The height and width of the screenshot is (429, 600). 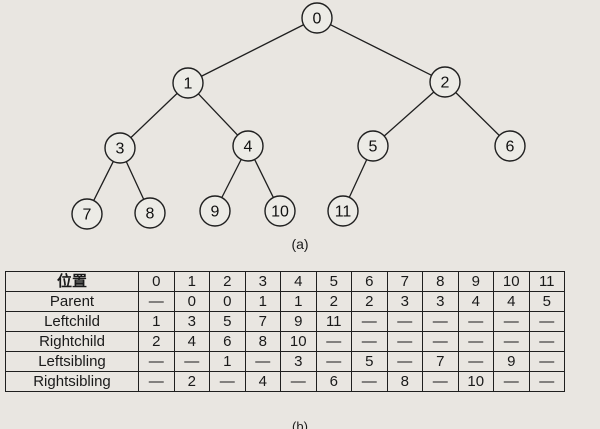 What do you see at coordinates (317, 19) in the screenshot?
I see `tree-node-label: 0` at bounding box center [317, 19].